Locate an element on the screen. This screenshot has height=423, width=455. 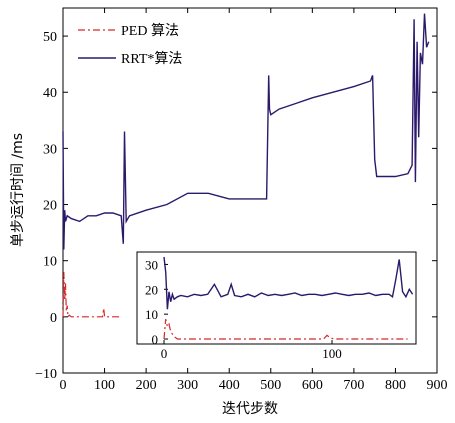
main-x-tick-label: 0 is located at coordinates (63, 385).